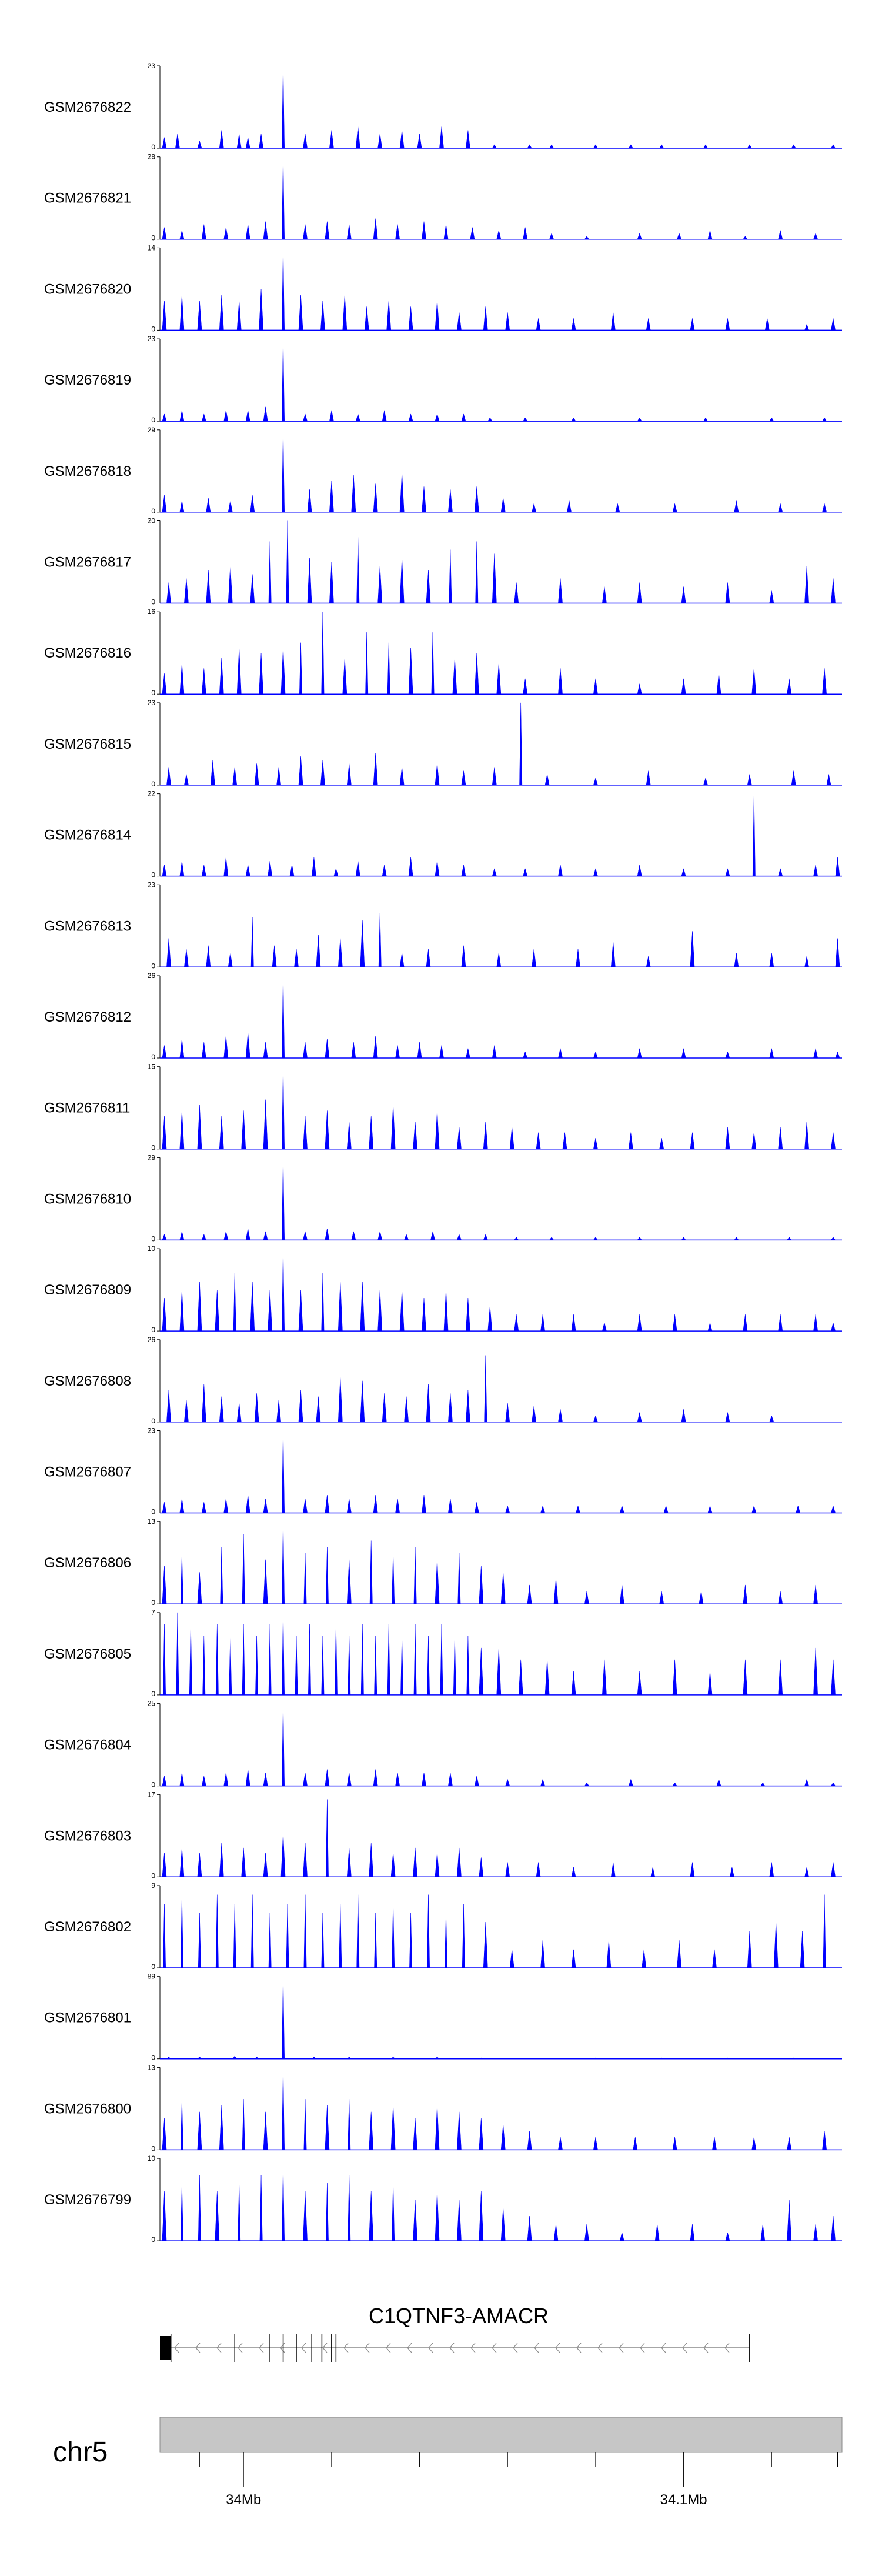 The height and width of the screenshot is (2576, 882). Describe the element at coordinates (87, 1563) in the screenshot. I see `track-label: GSM2676806` at that location.